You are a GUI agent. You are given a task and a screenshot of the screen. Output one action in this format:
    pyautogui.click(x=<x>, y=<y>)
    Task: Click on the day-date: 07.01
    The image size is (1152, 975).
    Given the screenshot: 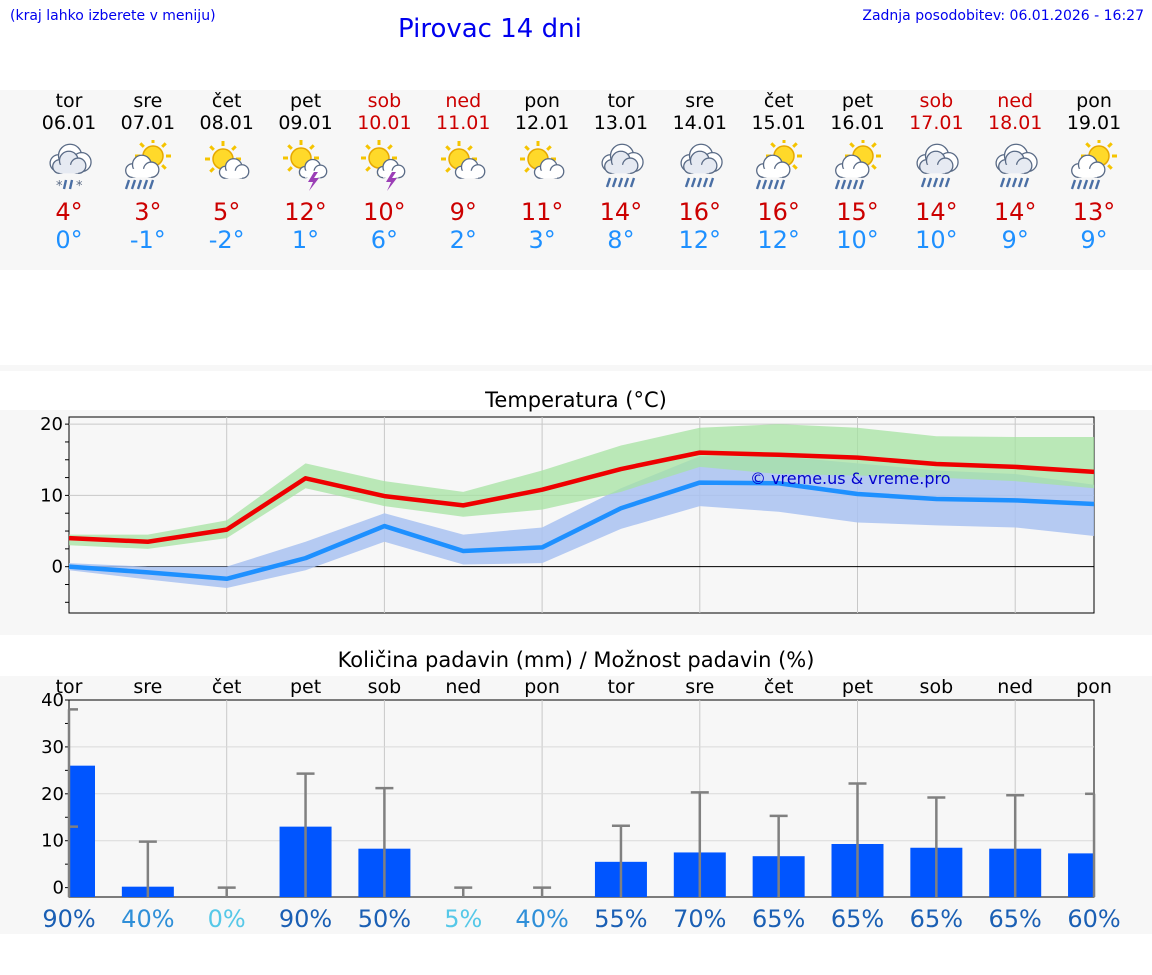 What is the action you would take?
    pyautogui.click(x=148, y=123)
    